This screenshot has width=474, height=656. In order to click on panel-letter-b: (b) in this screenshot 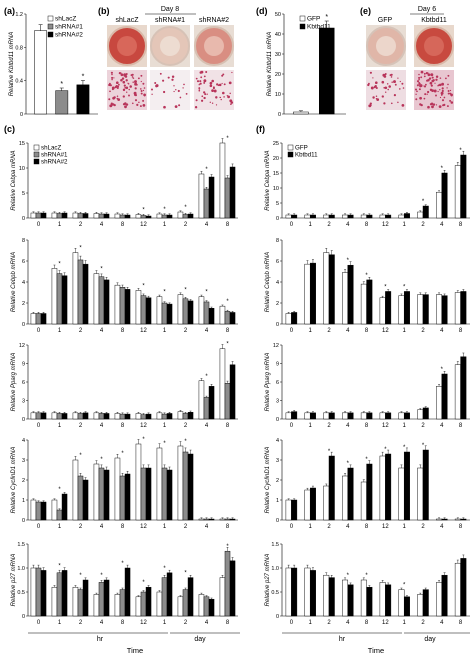, I will do `click(104, 11)`.